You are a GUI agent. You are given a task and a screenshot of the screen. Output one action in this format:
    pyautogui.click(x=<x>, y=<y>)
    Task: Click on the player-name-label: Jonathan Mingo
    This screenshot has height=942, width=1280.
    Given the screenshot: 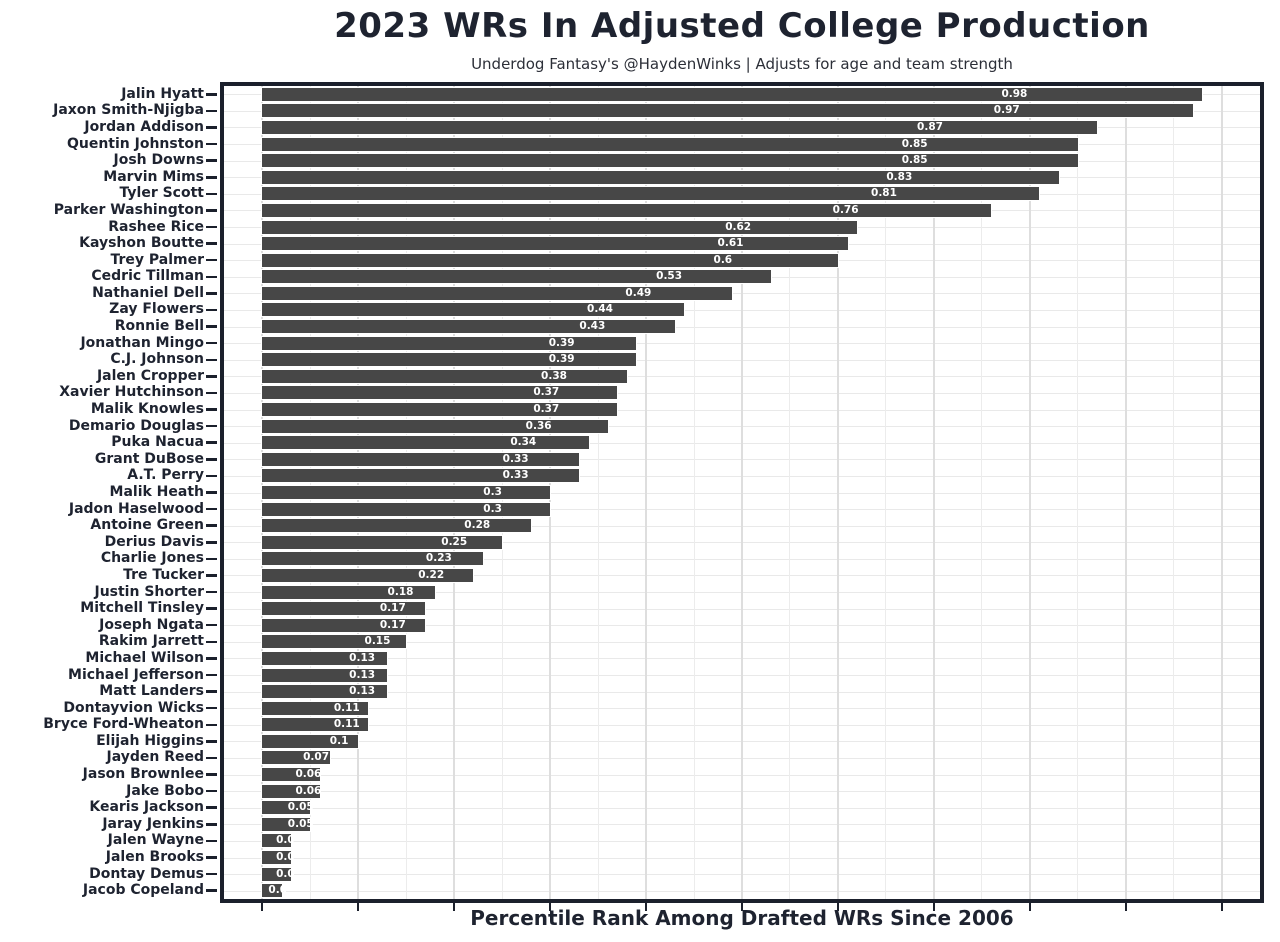 What is the action you would take?
    pyautogui.click(x=142, y=342)
    